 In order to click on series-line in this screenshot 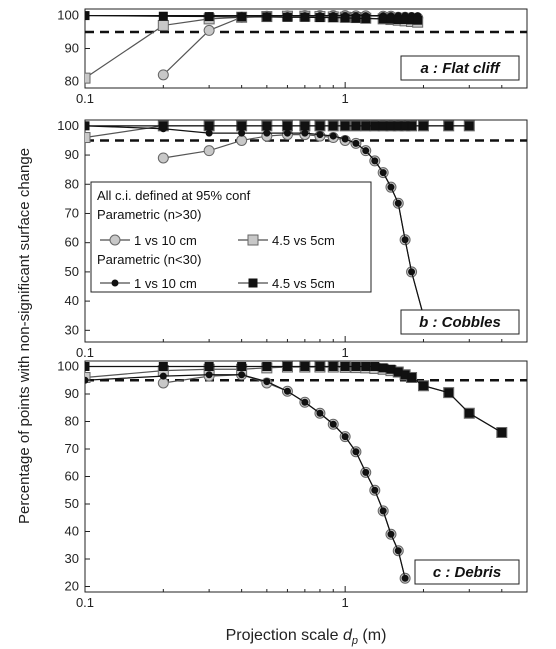, I will do `click(294, 399)`.